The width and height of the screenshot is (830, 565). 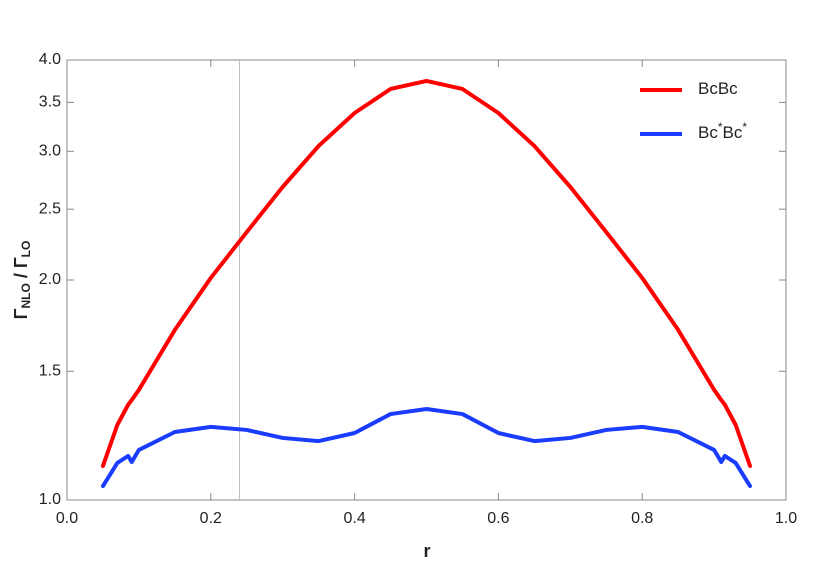 What do you see at coordinates (426, 551) in the screenshot?
I see `x-axis-label: r` at bounding box center [426, 551].